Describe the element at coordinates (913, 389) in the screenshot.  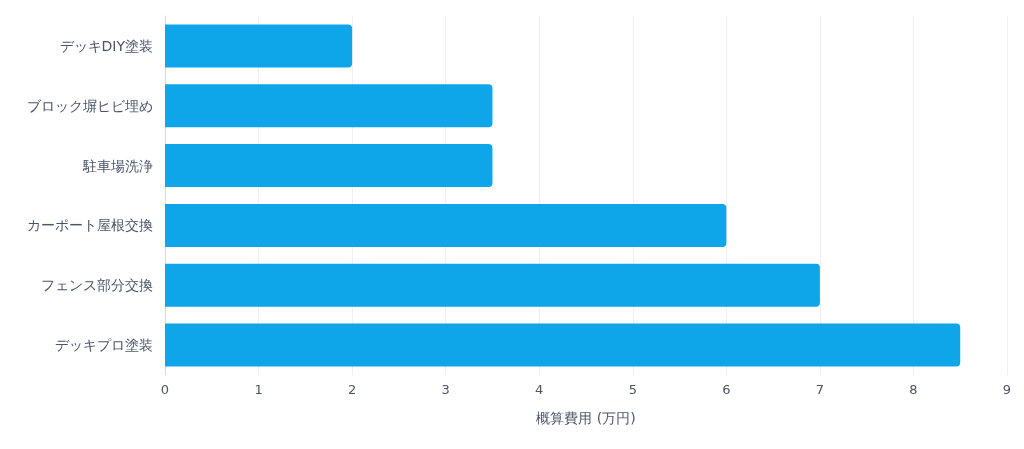
I see `x-tick-label: 8` at that location.